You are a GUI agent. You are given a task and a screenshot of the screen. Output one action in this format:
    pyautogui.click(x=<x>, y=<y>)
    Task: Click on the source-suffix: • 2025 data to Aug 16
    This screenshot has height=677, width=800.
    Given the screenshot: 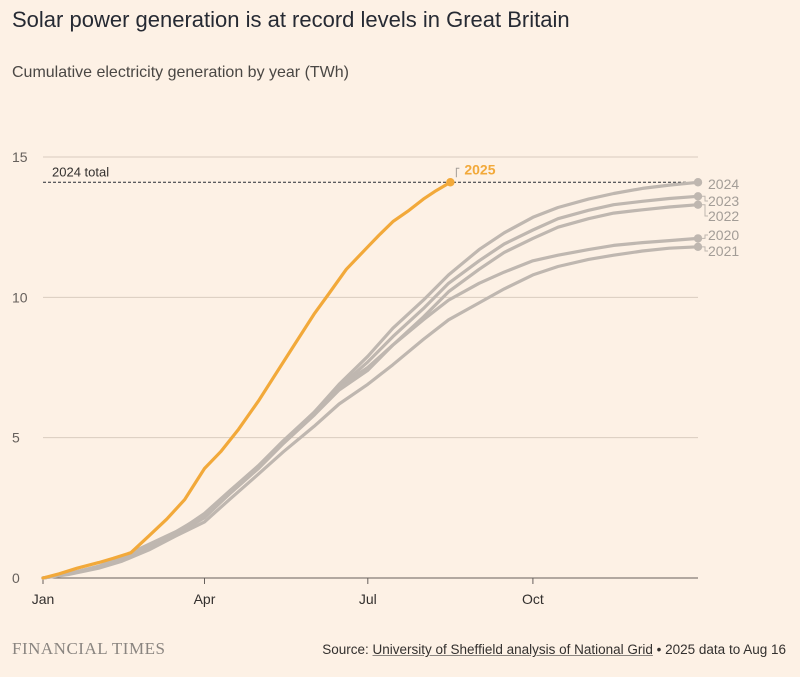 What is the action you would take?
    pyautogui.click(x=719, y=649)
    